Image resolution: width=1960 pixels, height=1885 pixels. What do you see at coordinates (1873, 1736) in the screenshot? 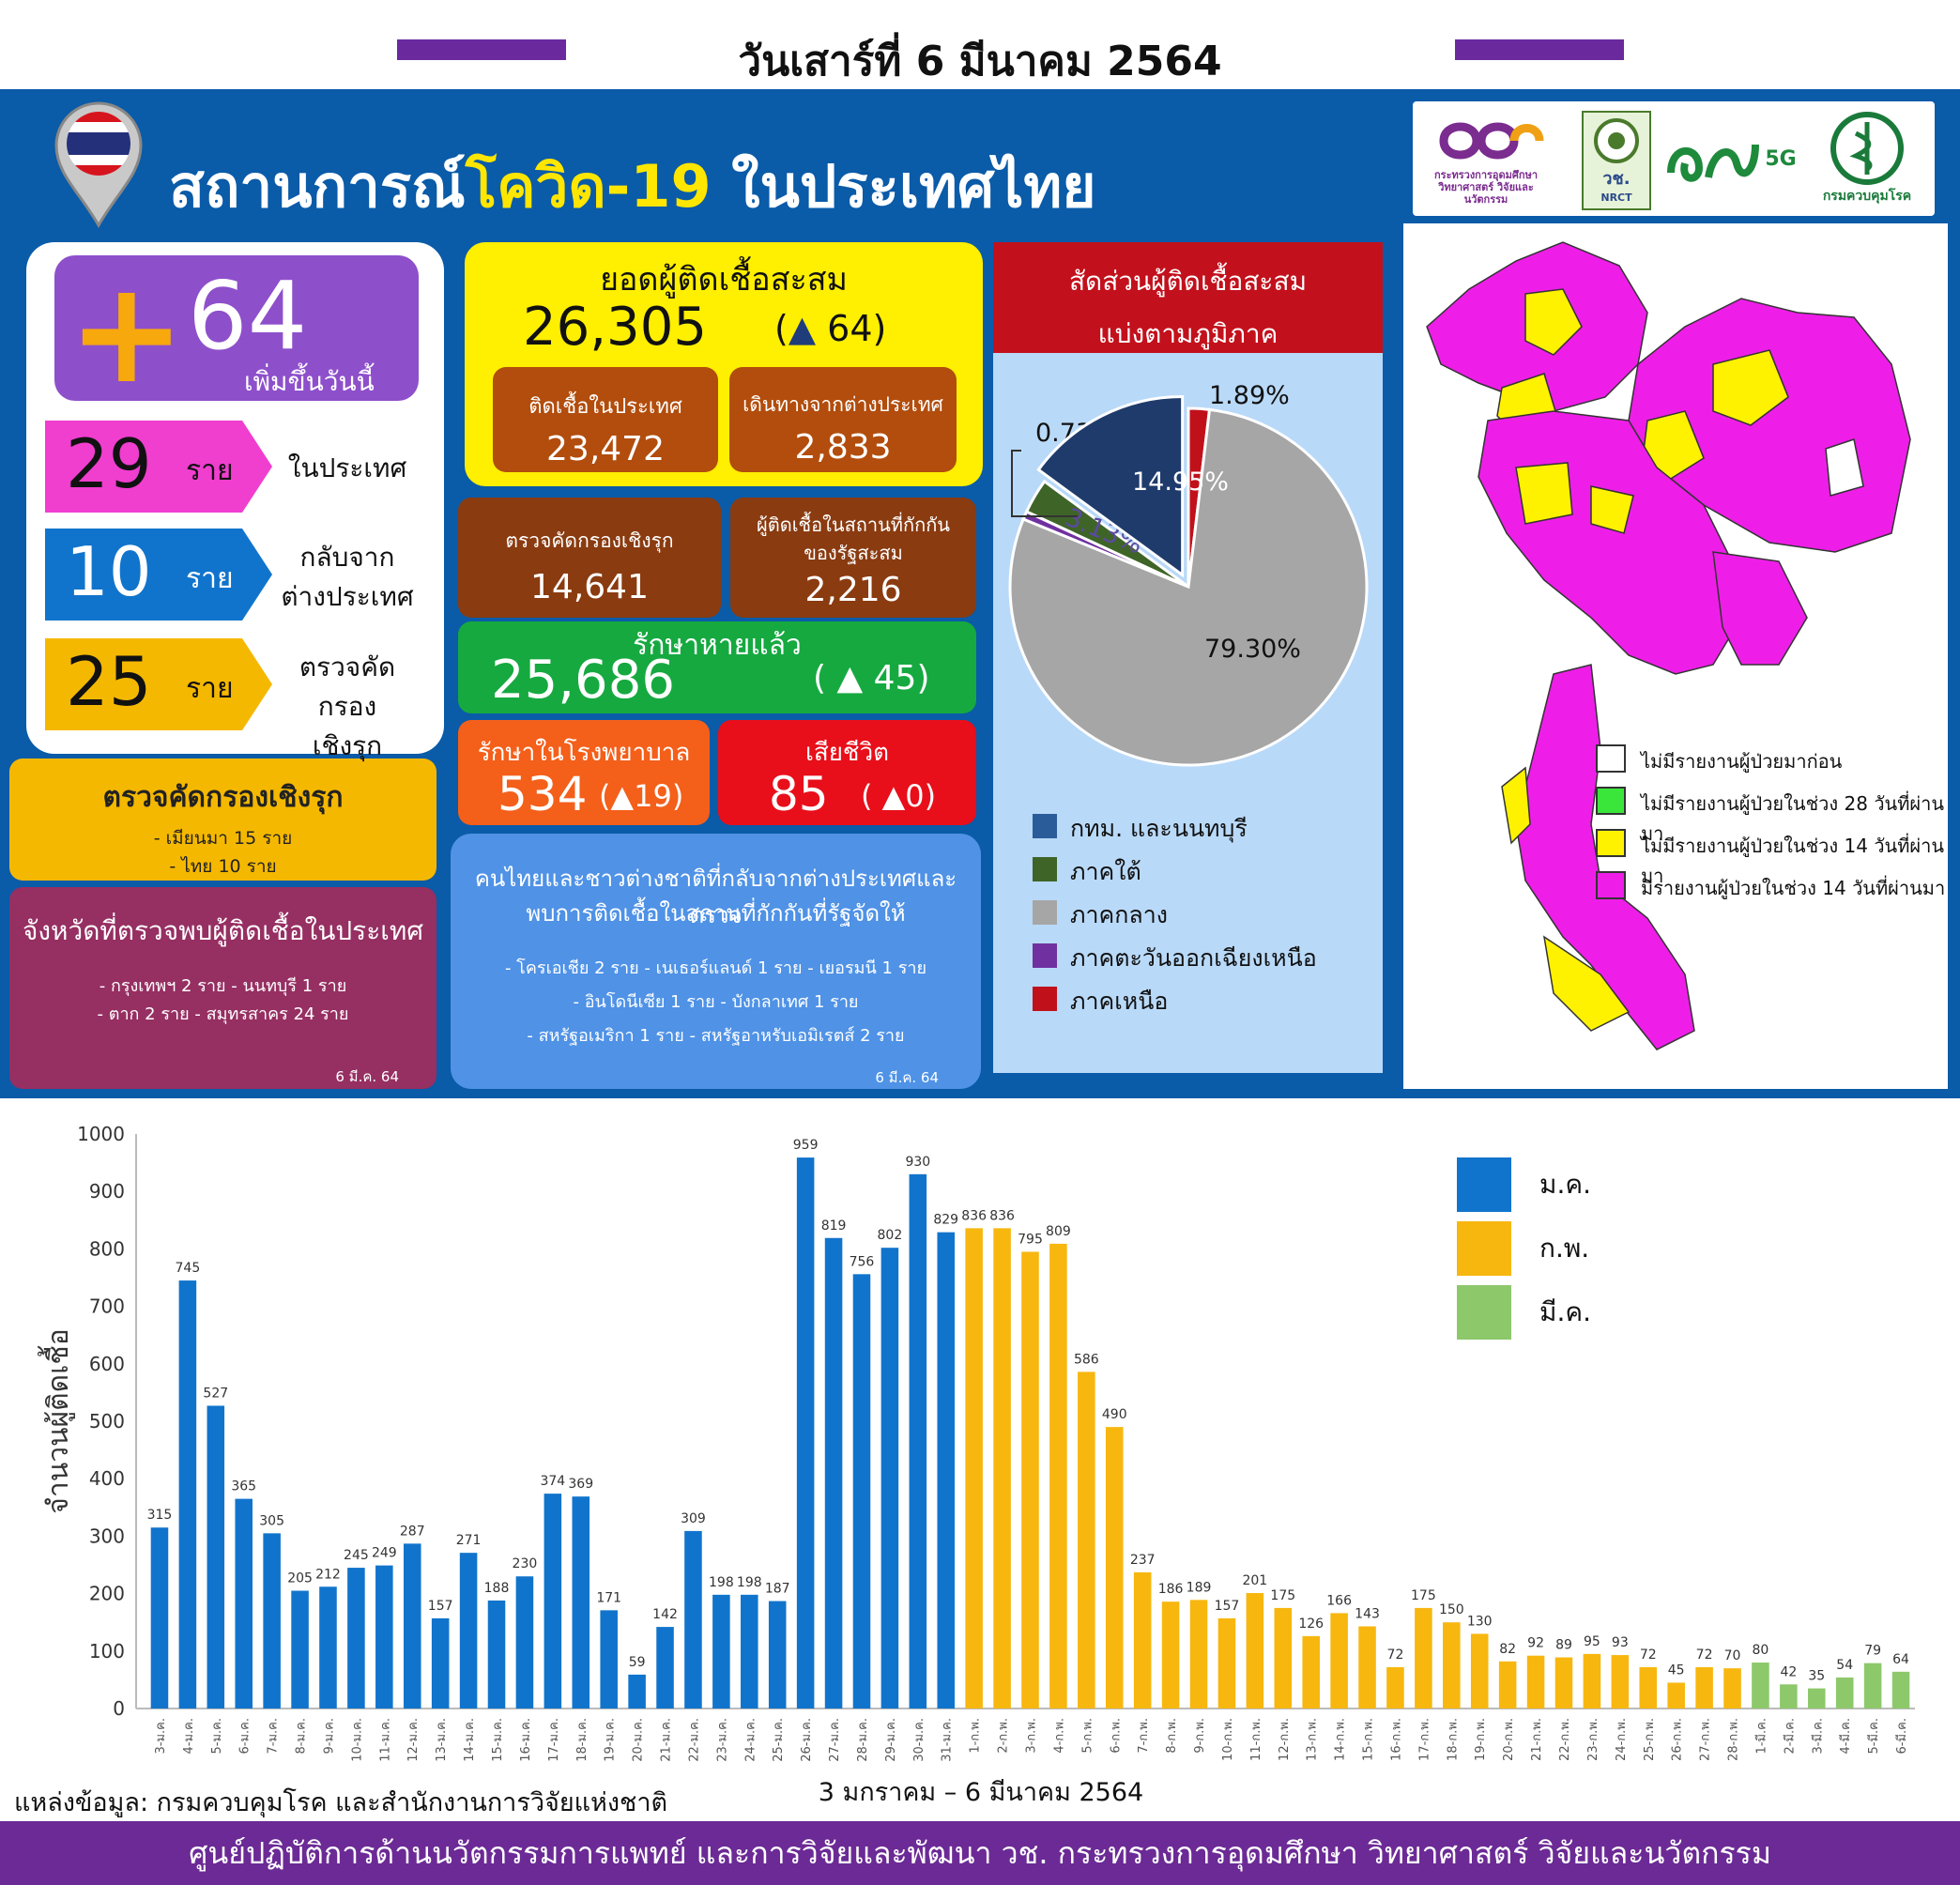
I see `x-tick-label: 5-มี.ค.` at bounding box center [1873, 1736].